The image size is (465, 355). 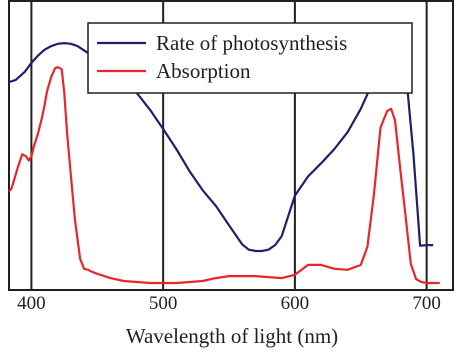 What do you see at coordinates (295, 303) in the screenshot?
I see `x-tick-label: 600` at bounding box center [295, 303].